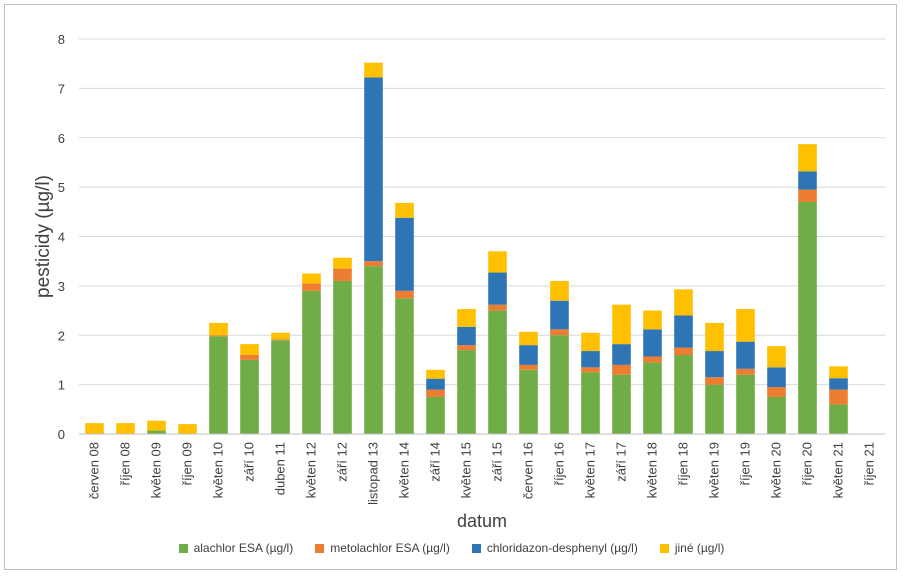 The width and height of the screenshot is (903, 576). I want to click on legend-label: jiné (µg/l), so click(699, 548).